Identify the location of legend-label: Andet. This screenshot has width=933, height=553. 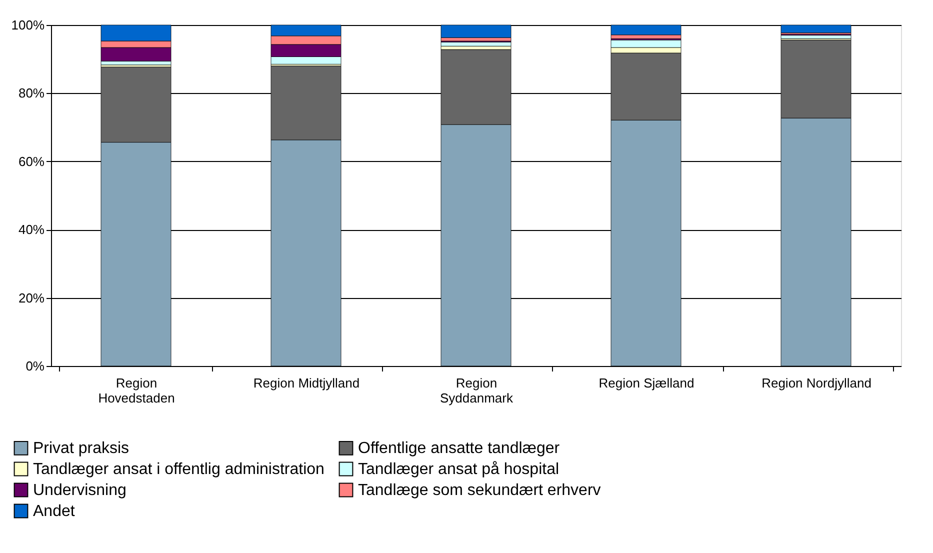
(54, 511).